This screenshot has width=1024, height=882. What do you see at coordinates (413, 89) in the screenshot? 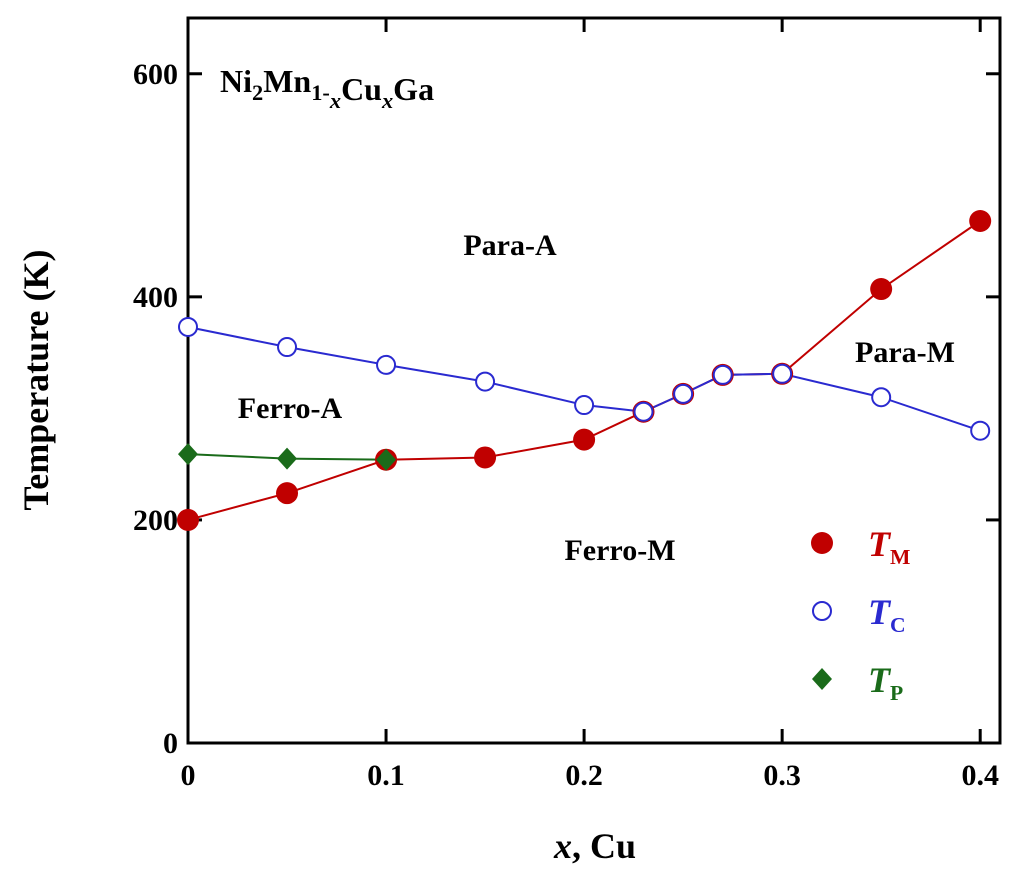
I see `chart-title-part: Ga` at bounding box center [413, 89].